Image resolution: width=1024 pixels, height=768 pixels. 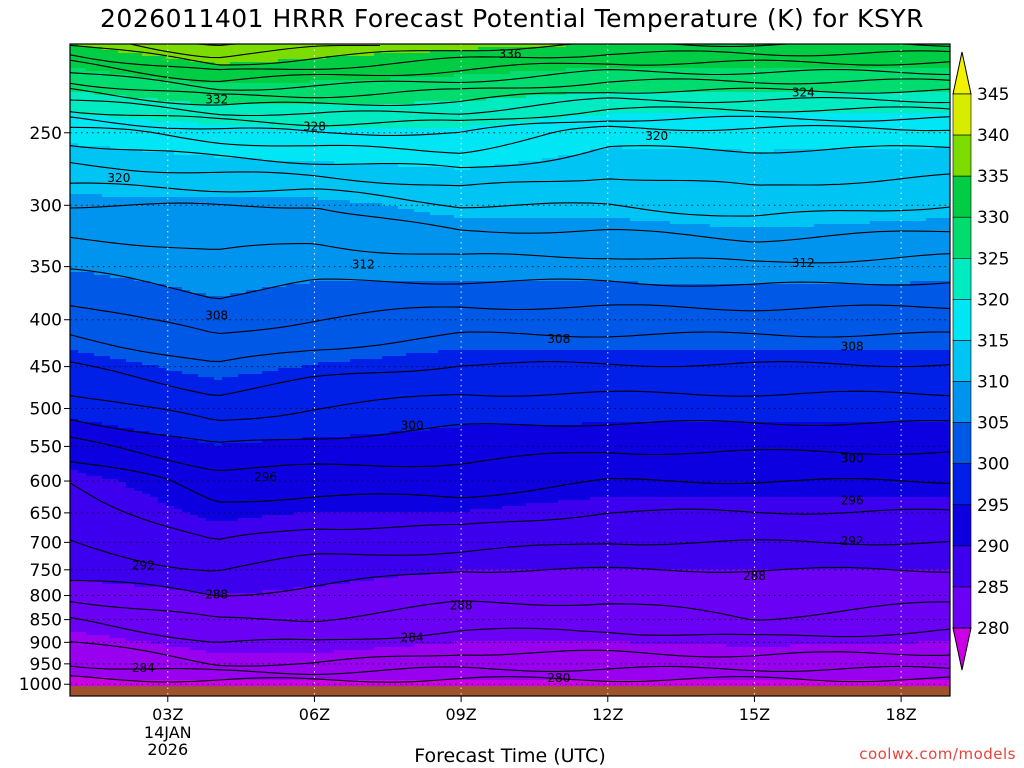 I want to click on colorbar-swatch, so click(x=962, y=279).